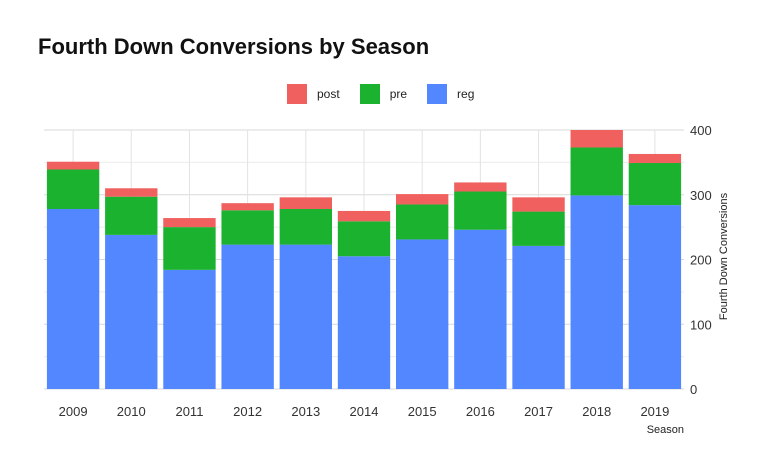  I want to click on legend-swatch-post, so click(297, 94).